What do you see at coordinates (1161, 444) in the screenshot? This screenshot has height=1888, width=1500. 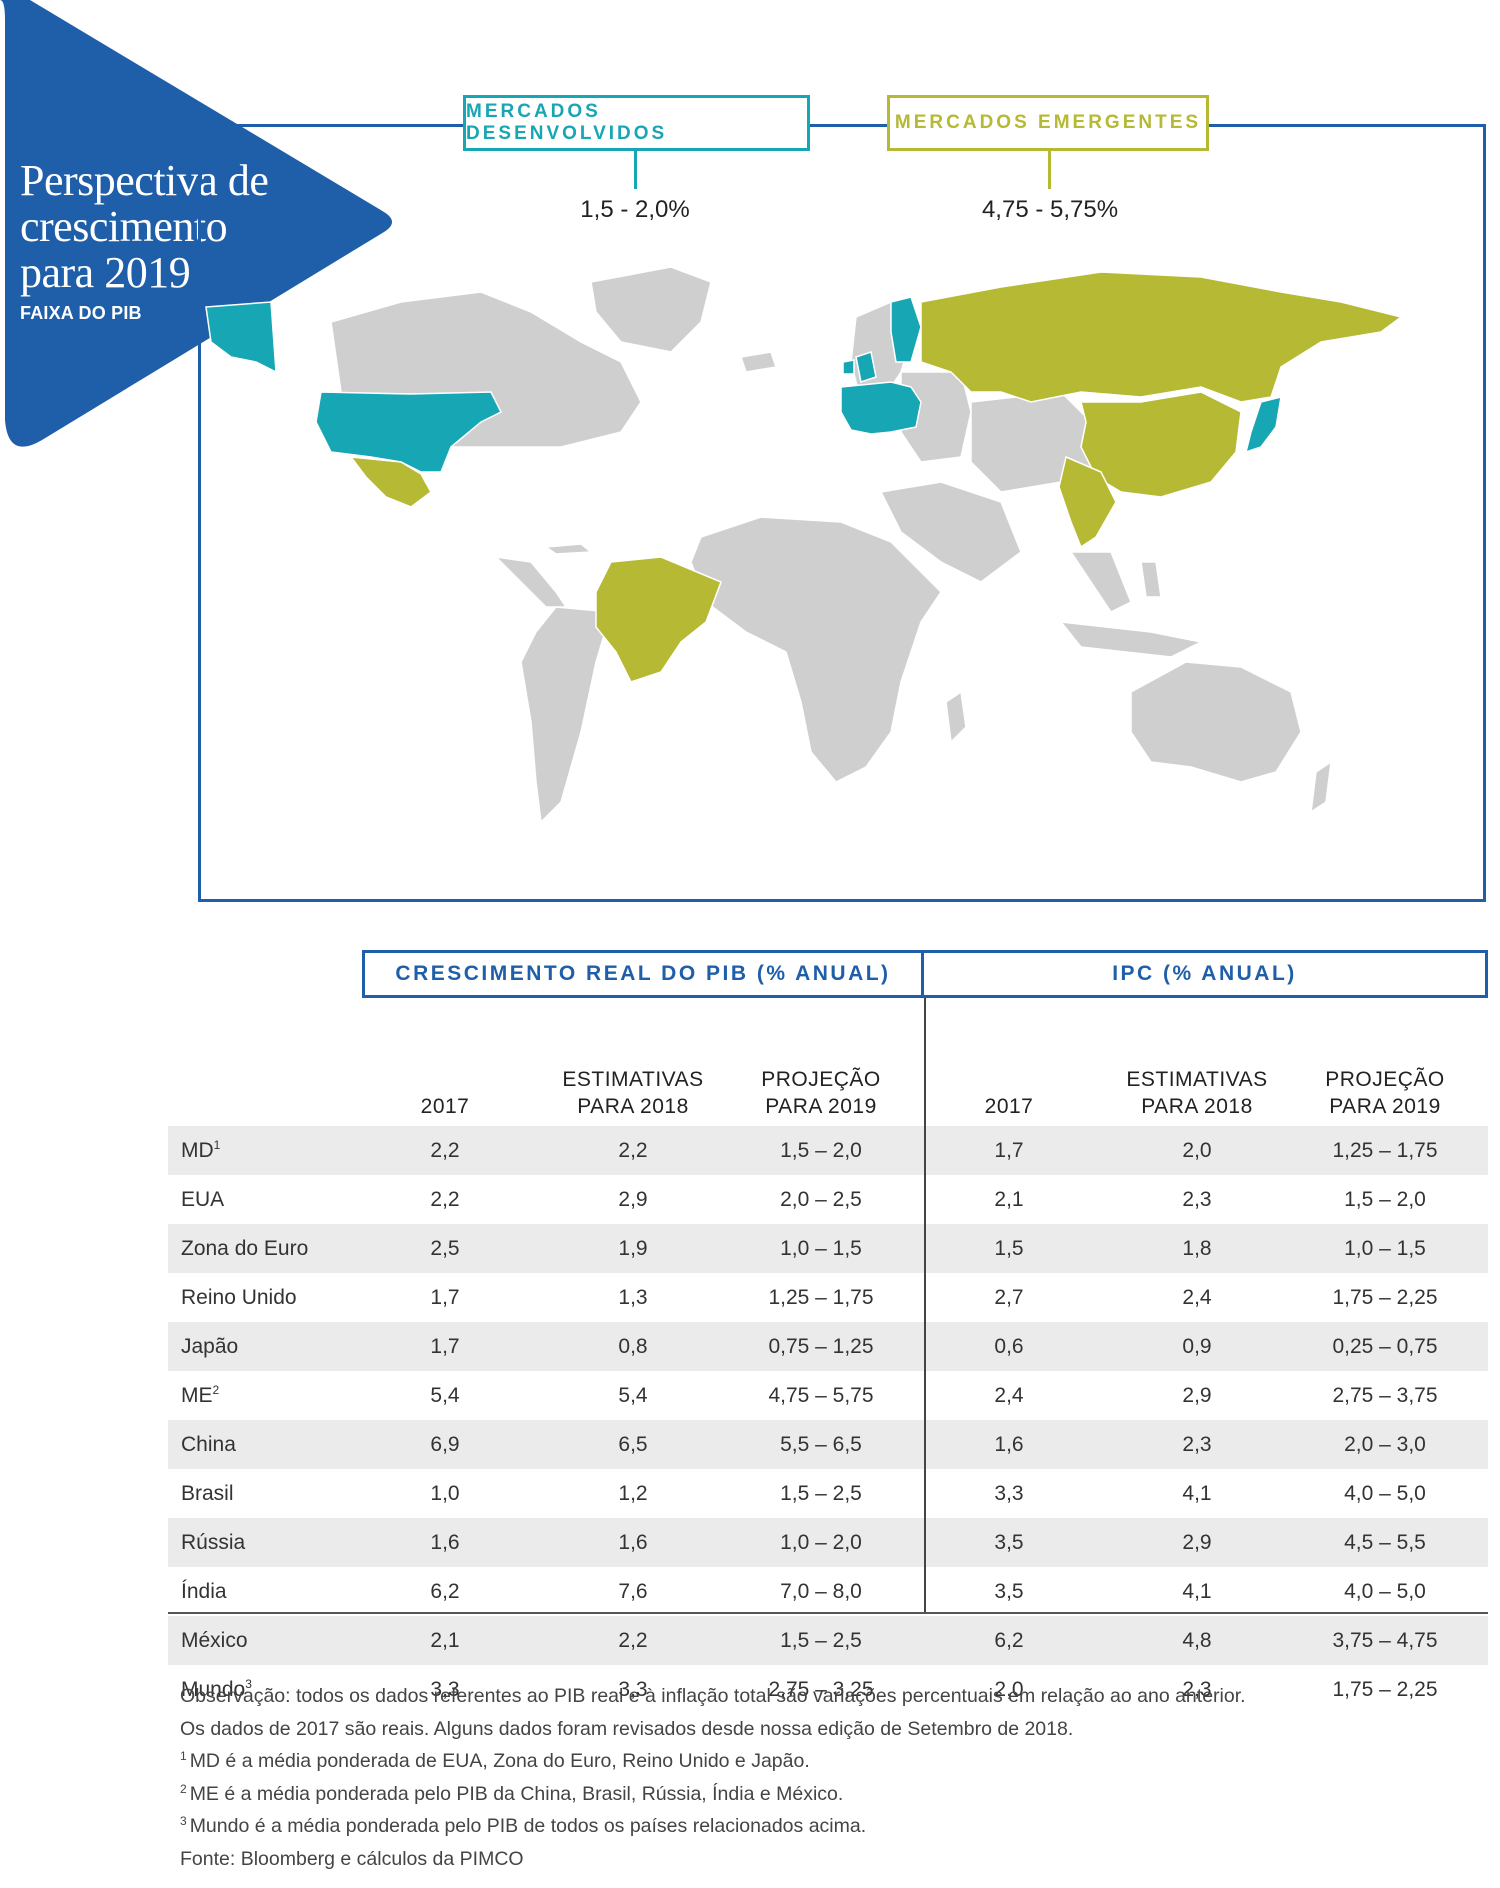 I see `china-shape` at bounding box center [1161, 444].